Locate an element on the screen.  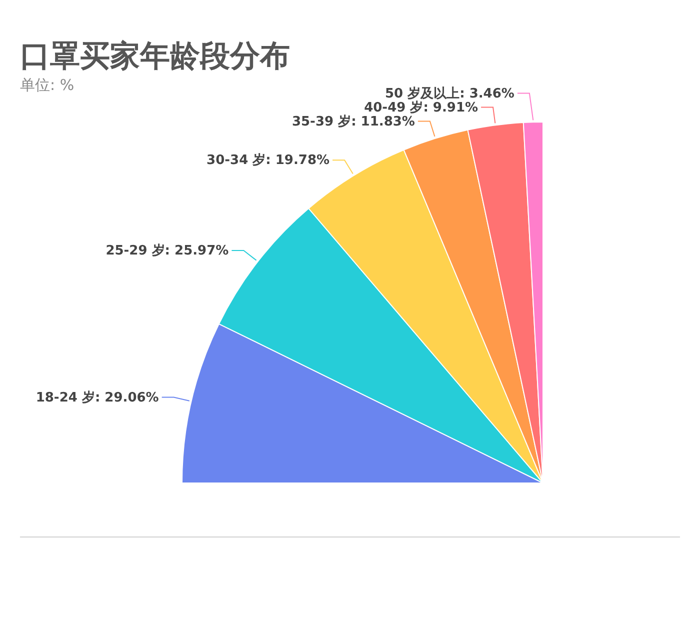
category-label: 35-39 岁 is located at coordinates (322, 122).